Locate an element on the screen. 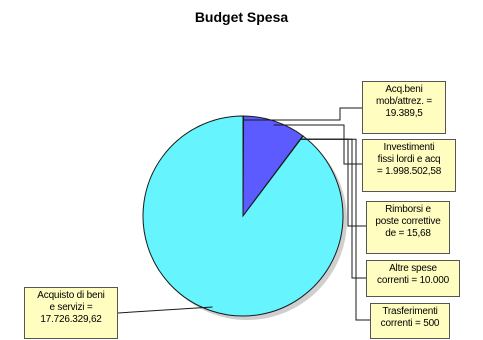 This screenshot has width=483, height=340. chart-title: Budget Spesa is located at coordinates (241, 17).